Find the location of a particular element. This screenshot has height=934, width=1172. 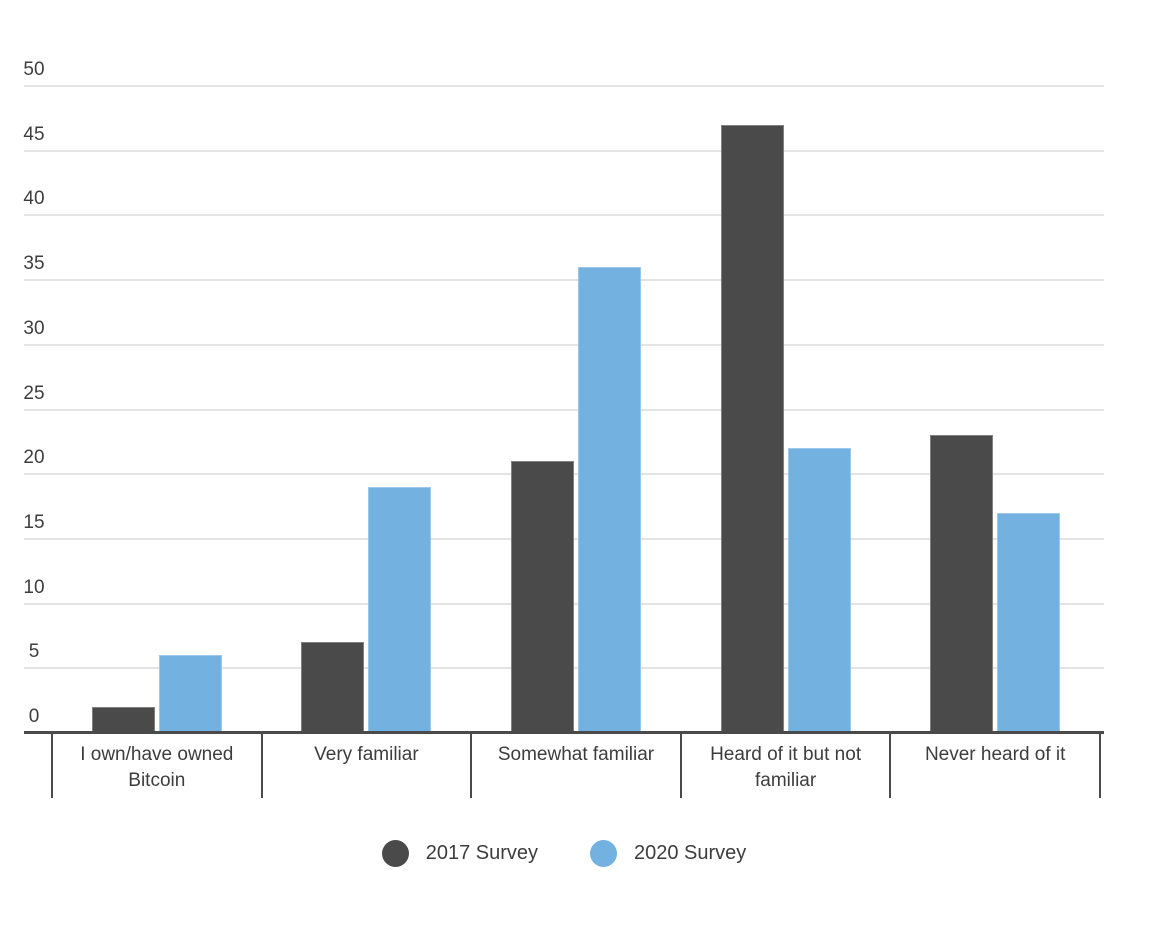

x-axis-category-label: Heard of it but not familiar is located at coordinates (786, 767).